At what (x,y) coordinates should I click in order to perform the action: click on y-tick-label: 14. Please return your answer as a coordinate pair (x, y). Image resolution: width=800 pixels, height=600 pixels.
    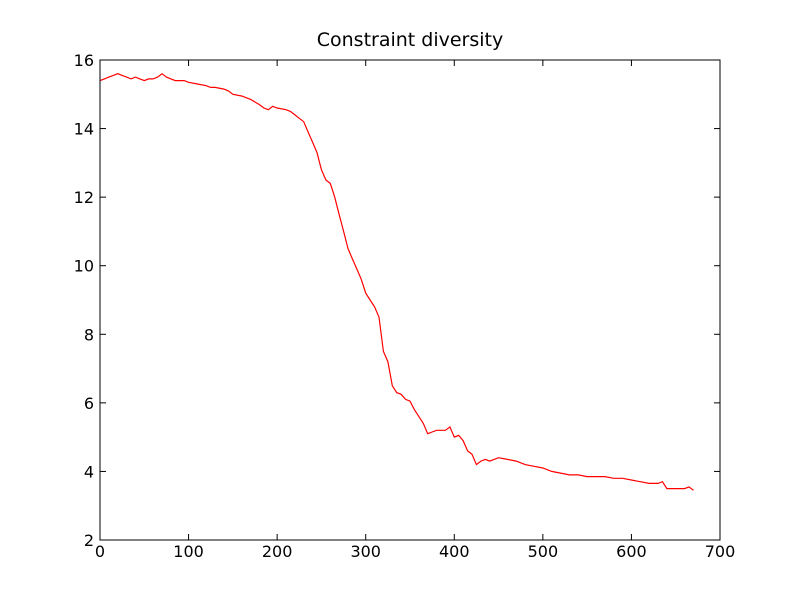
    Looking at the image, I should click on (84, 129).